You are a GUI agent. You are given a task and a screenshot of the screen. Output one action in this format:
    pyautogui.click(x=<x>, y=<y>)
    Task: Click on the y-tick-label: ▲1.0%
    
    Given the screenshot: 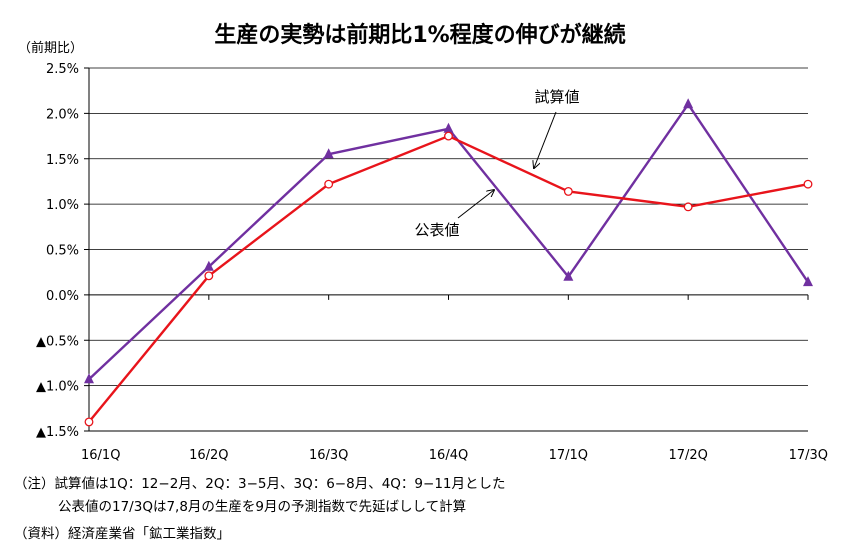 What is the action you would take?
    pyautogui.click(x=57, y=387)
    